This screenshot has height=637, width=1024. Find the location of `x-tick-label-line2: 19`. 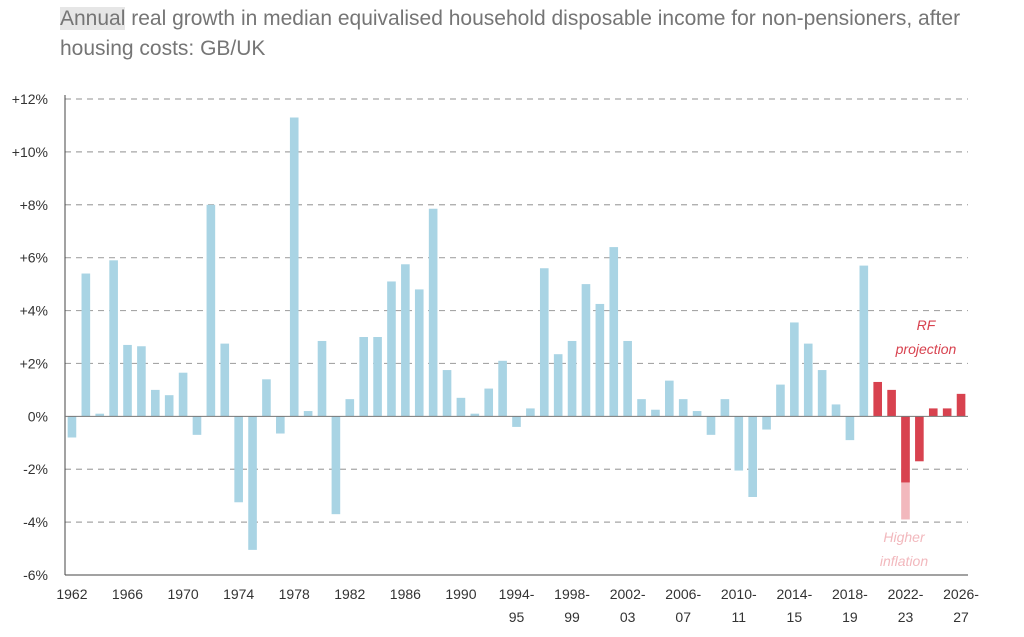

x-tick-label-line2: 19 is located at coordinates (850, 617).